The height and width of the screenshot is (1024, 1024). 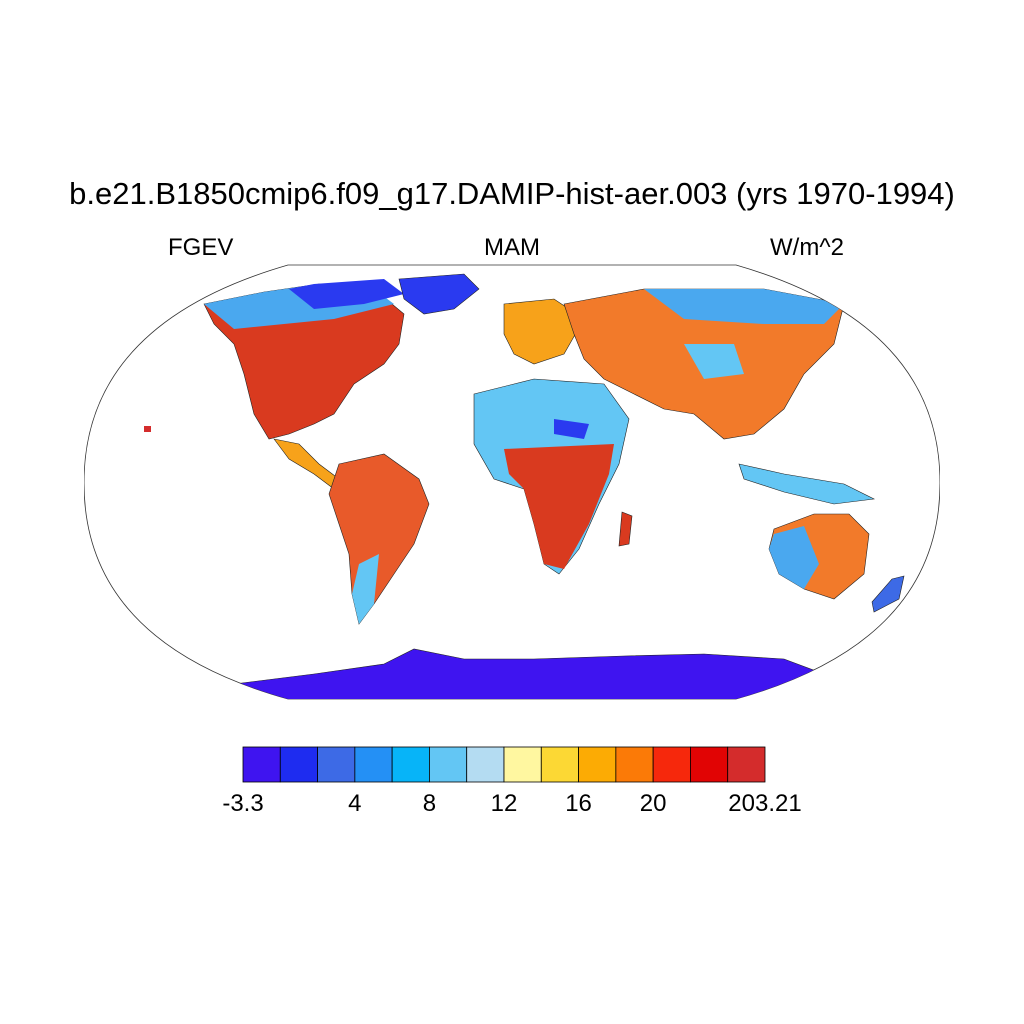 What do you see at coordinates (765, 803) in the screenshot?
I see `colorbar-tick-label: 203.21` at bounding box center [765, 803].